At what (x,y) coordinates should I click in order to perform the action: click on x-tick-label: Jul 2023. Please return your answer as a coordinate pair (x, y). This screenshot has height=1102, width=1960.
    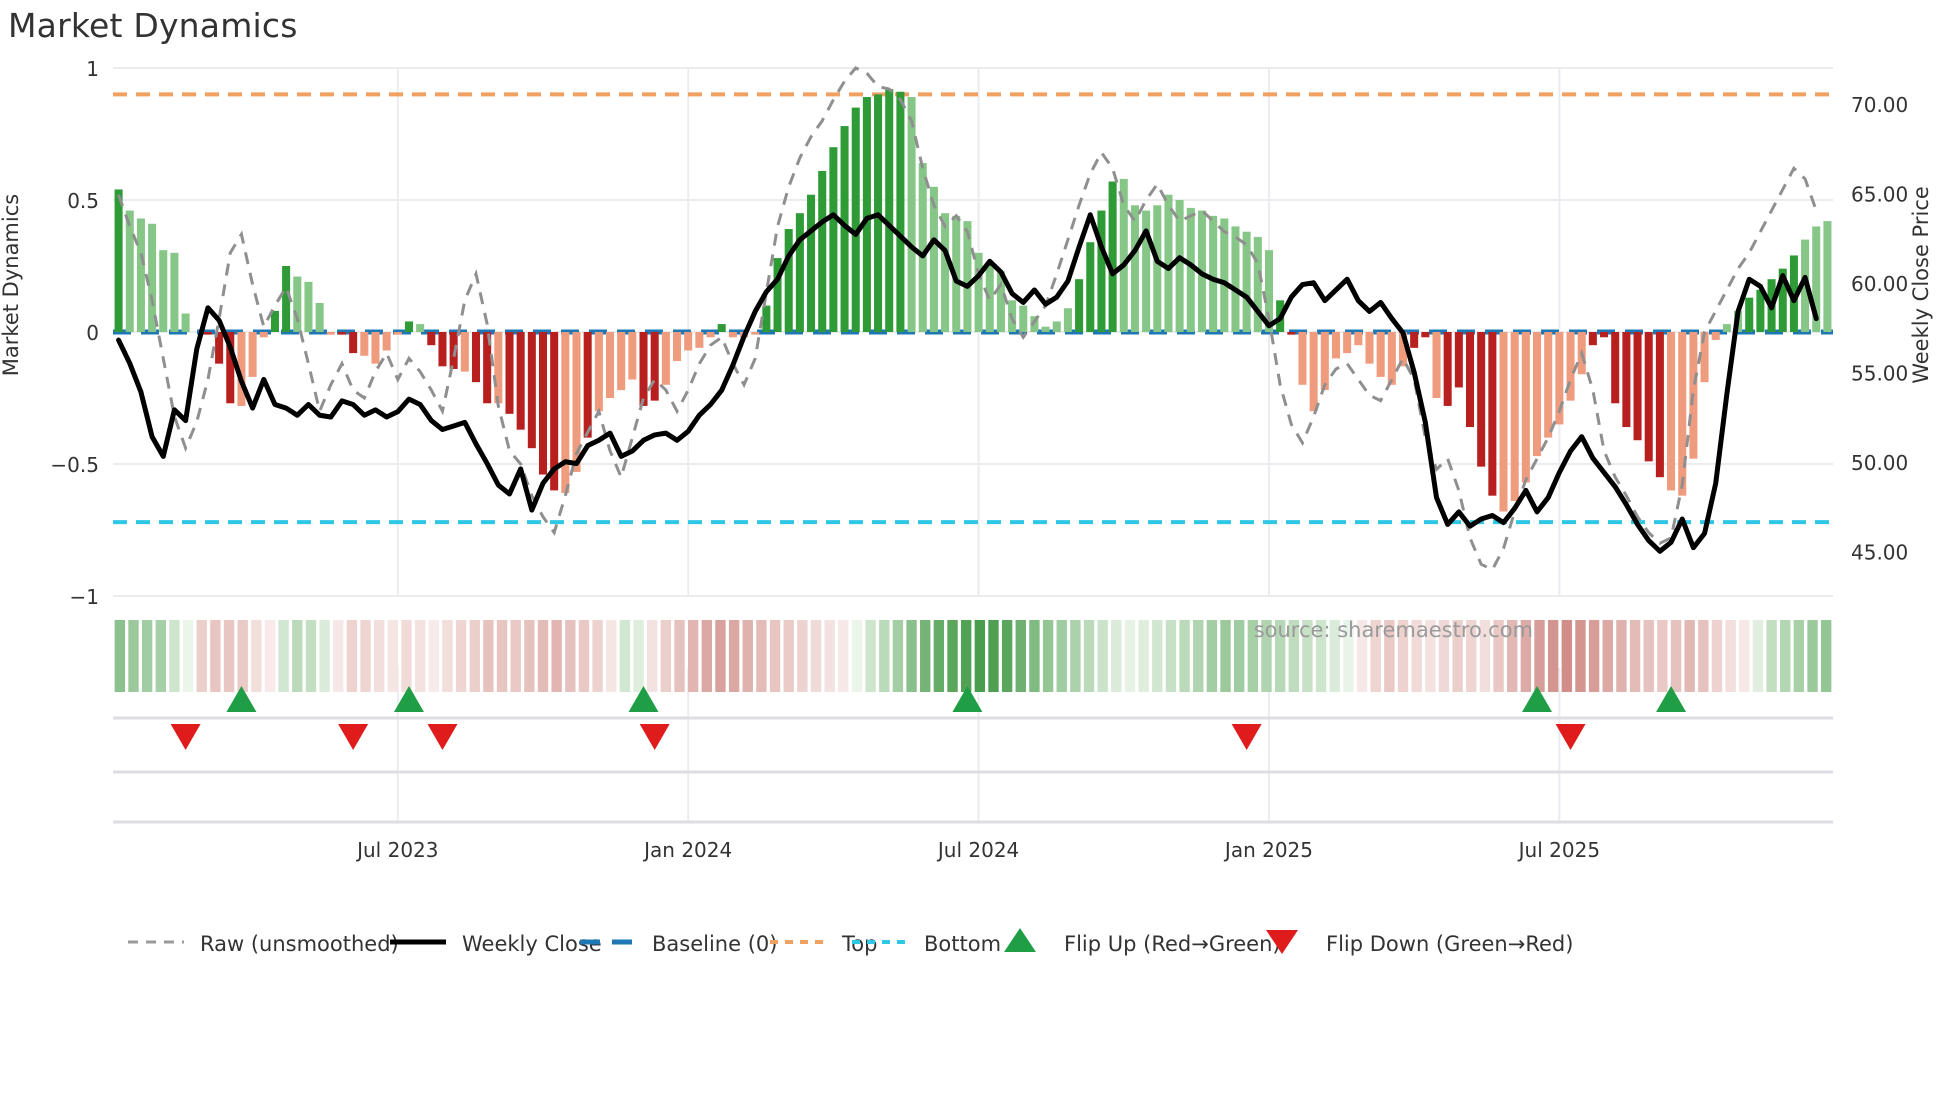
    Looking at the image, I should click on (396, 850).